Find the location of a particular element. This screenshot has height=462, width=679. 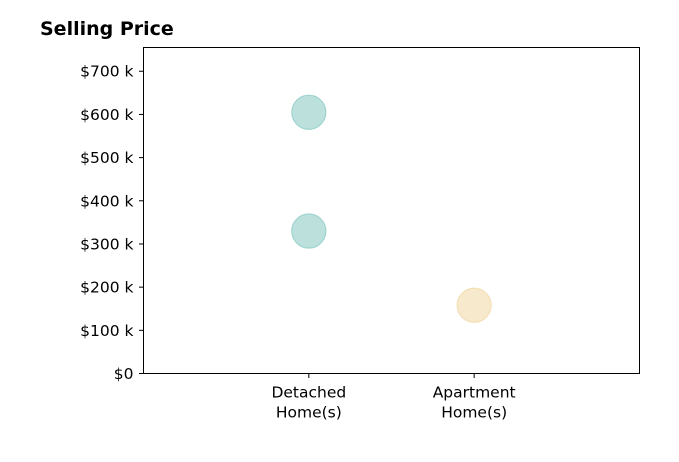

x-tick-label: Detached Home(s) is located at coordinates (308, 403).